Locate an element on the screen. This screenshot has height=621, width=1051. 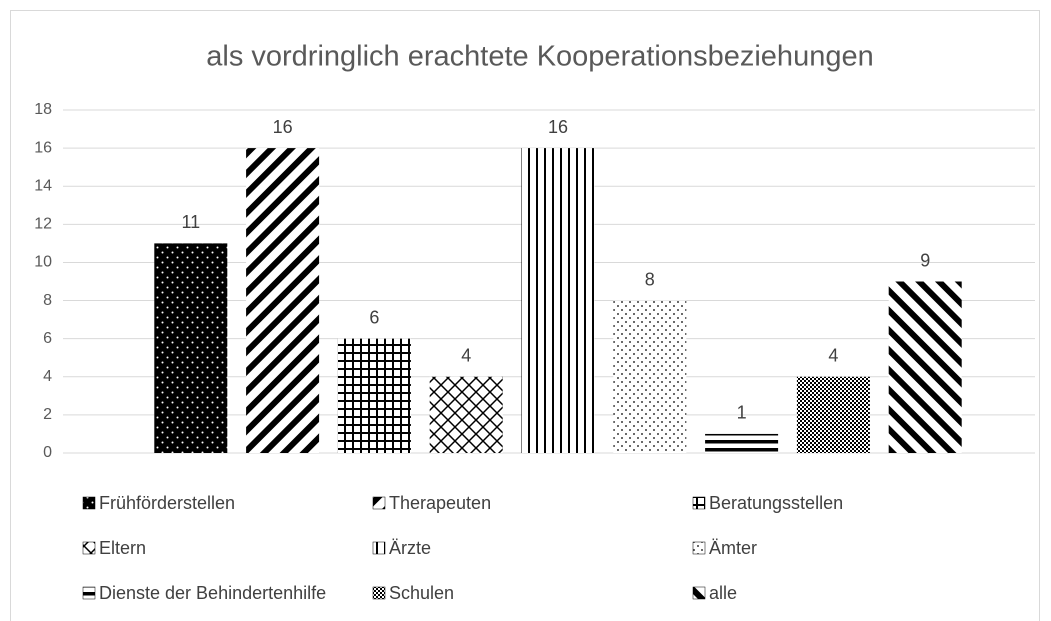
legend-label: Frühförderstellen is located at coordinates (167, 503).